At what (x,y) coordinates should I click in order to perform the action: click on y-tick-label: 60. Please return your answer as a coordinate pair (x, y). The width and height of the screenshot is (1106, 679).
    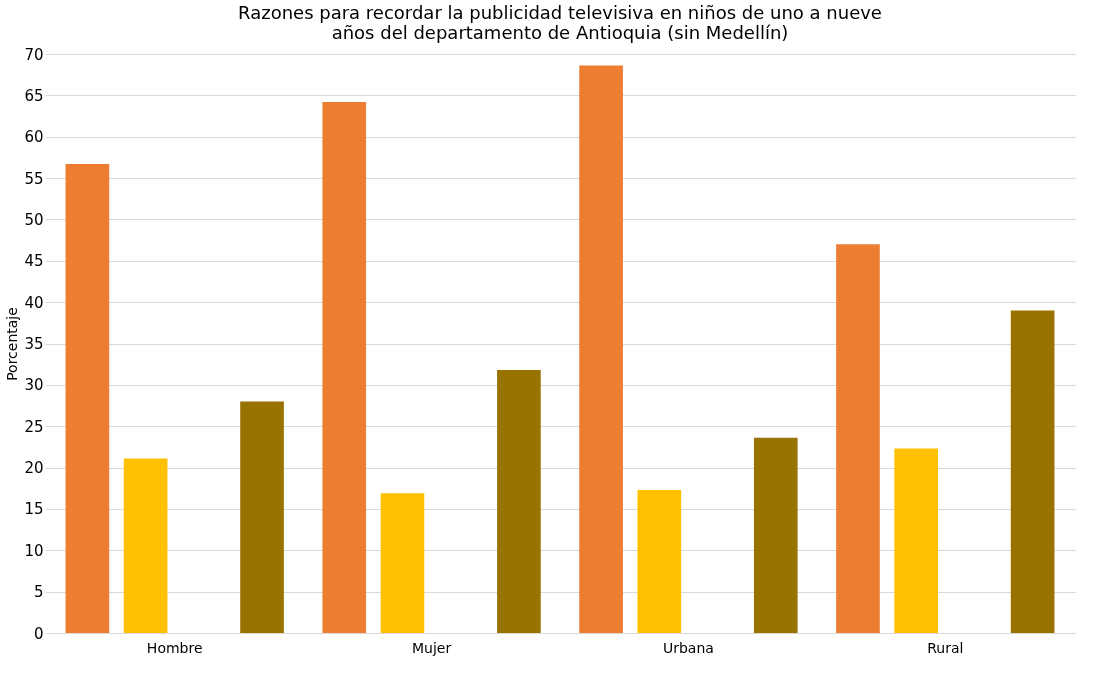
    Looking at the image, I should click on (34, 137).